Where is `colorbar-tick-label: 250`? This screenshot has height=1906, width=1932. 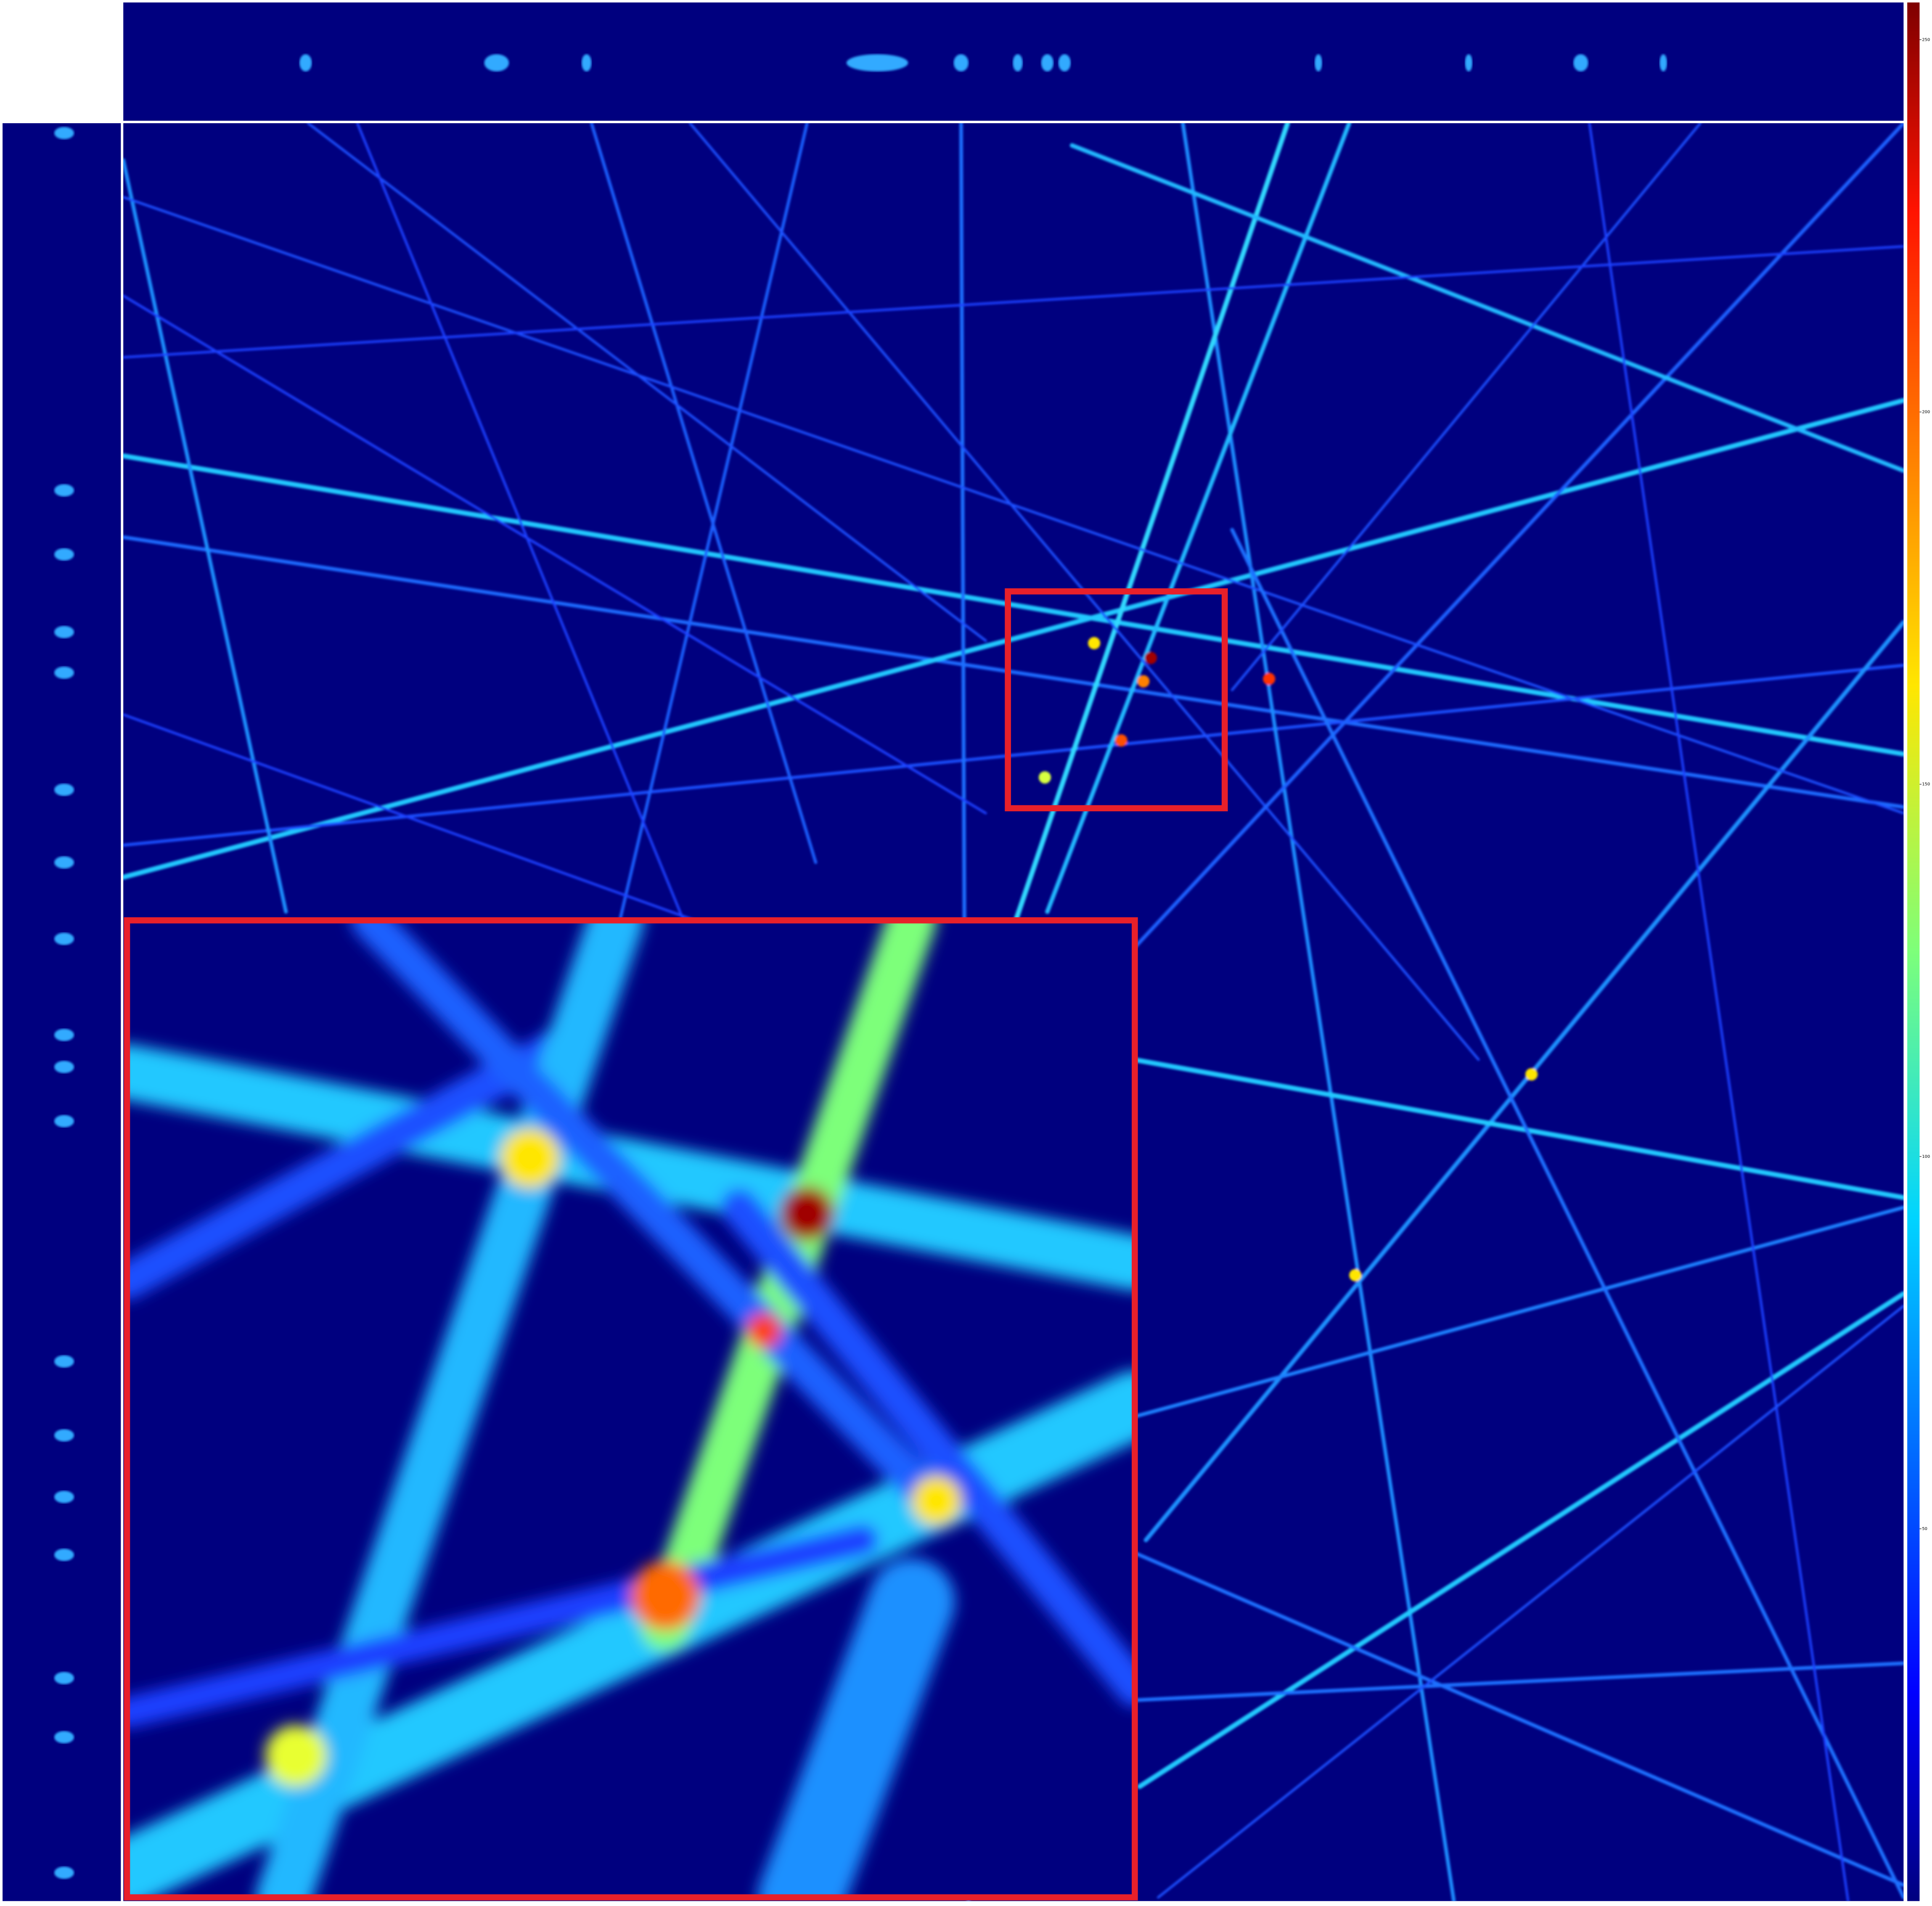
colorbar-tick-label: 250 is located at coordinates (1926, 39).